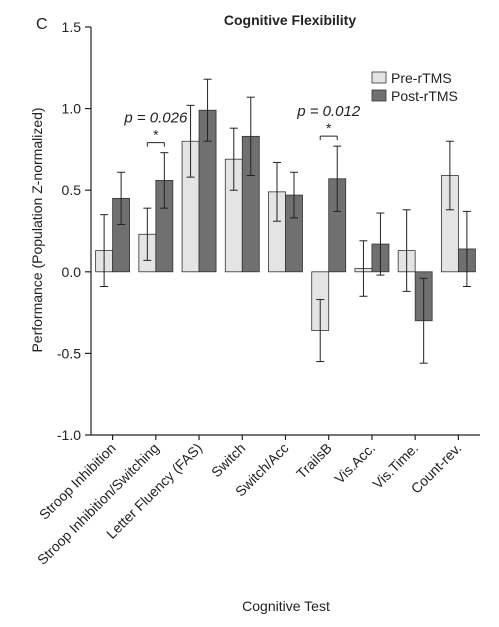  I want to click on y-tick-label: 1.0, so click(72, 109).